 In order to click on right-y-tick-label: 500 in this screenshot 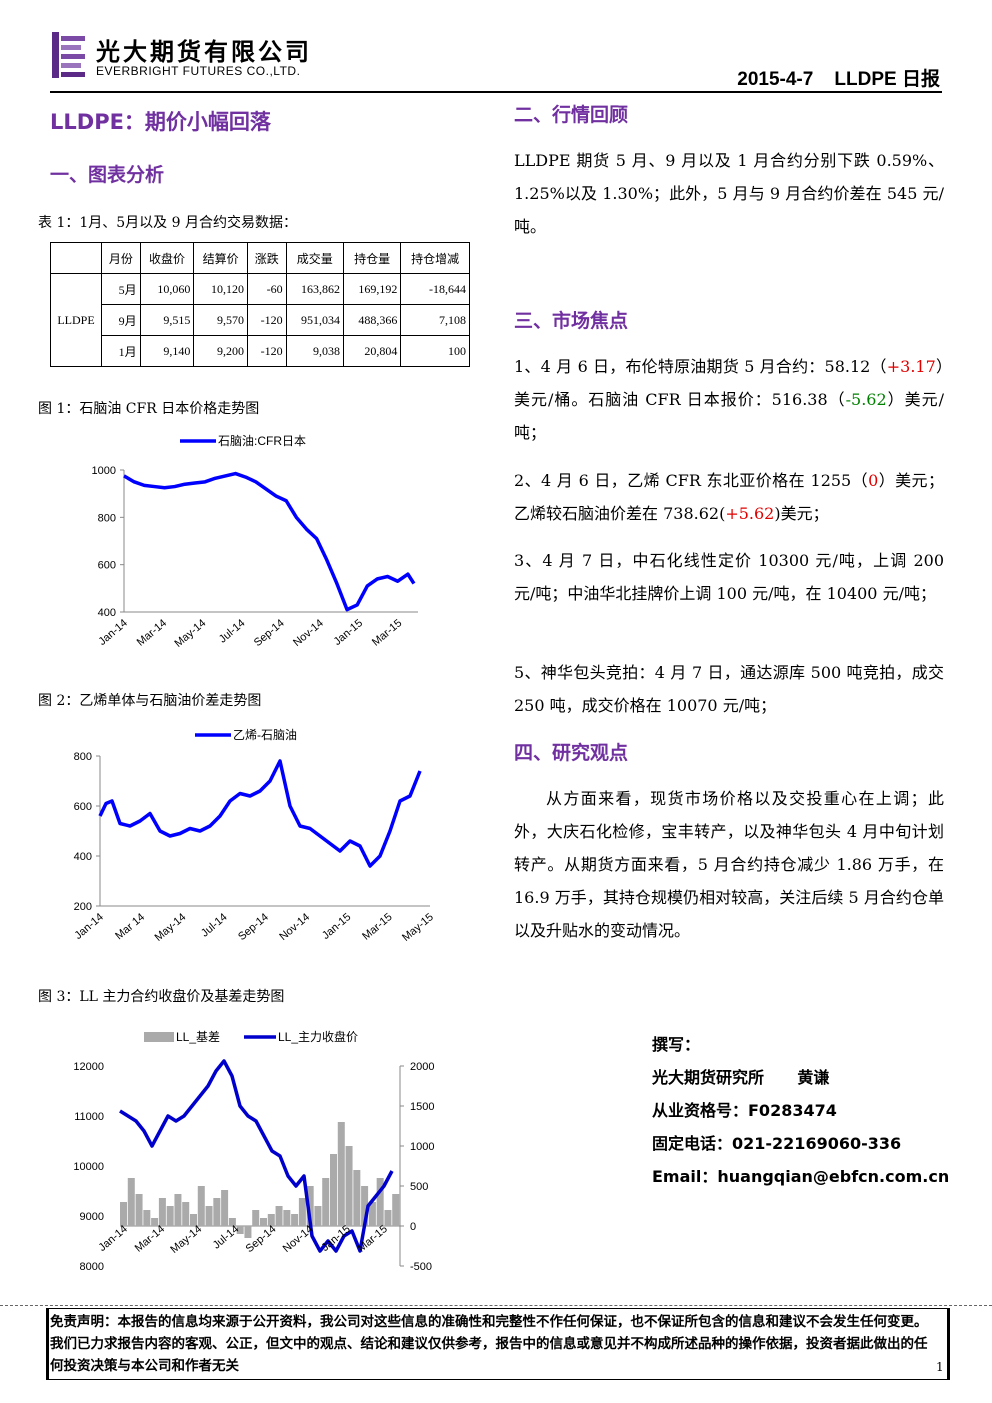, I will do `click(419, 1187)`.